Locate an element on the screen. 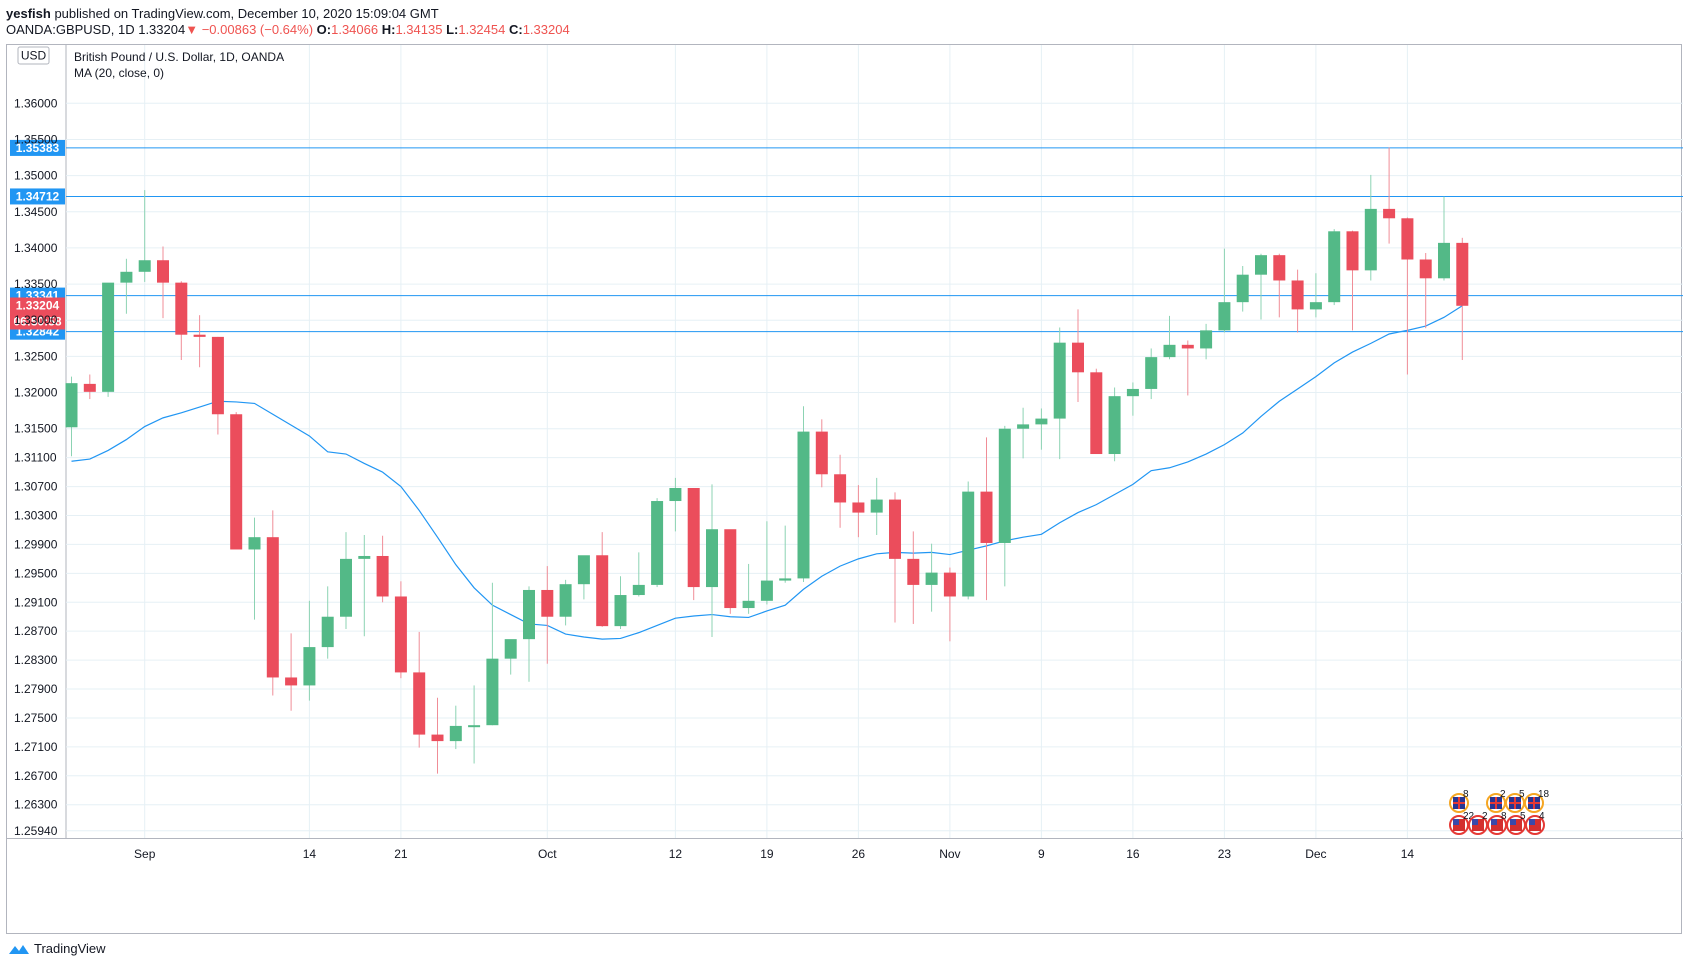  time-tick-label: 26 is located at coordinates (859, 854).